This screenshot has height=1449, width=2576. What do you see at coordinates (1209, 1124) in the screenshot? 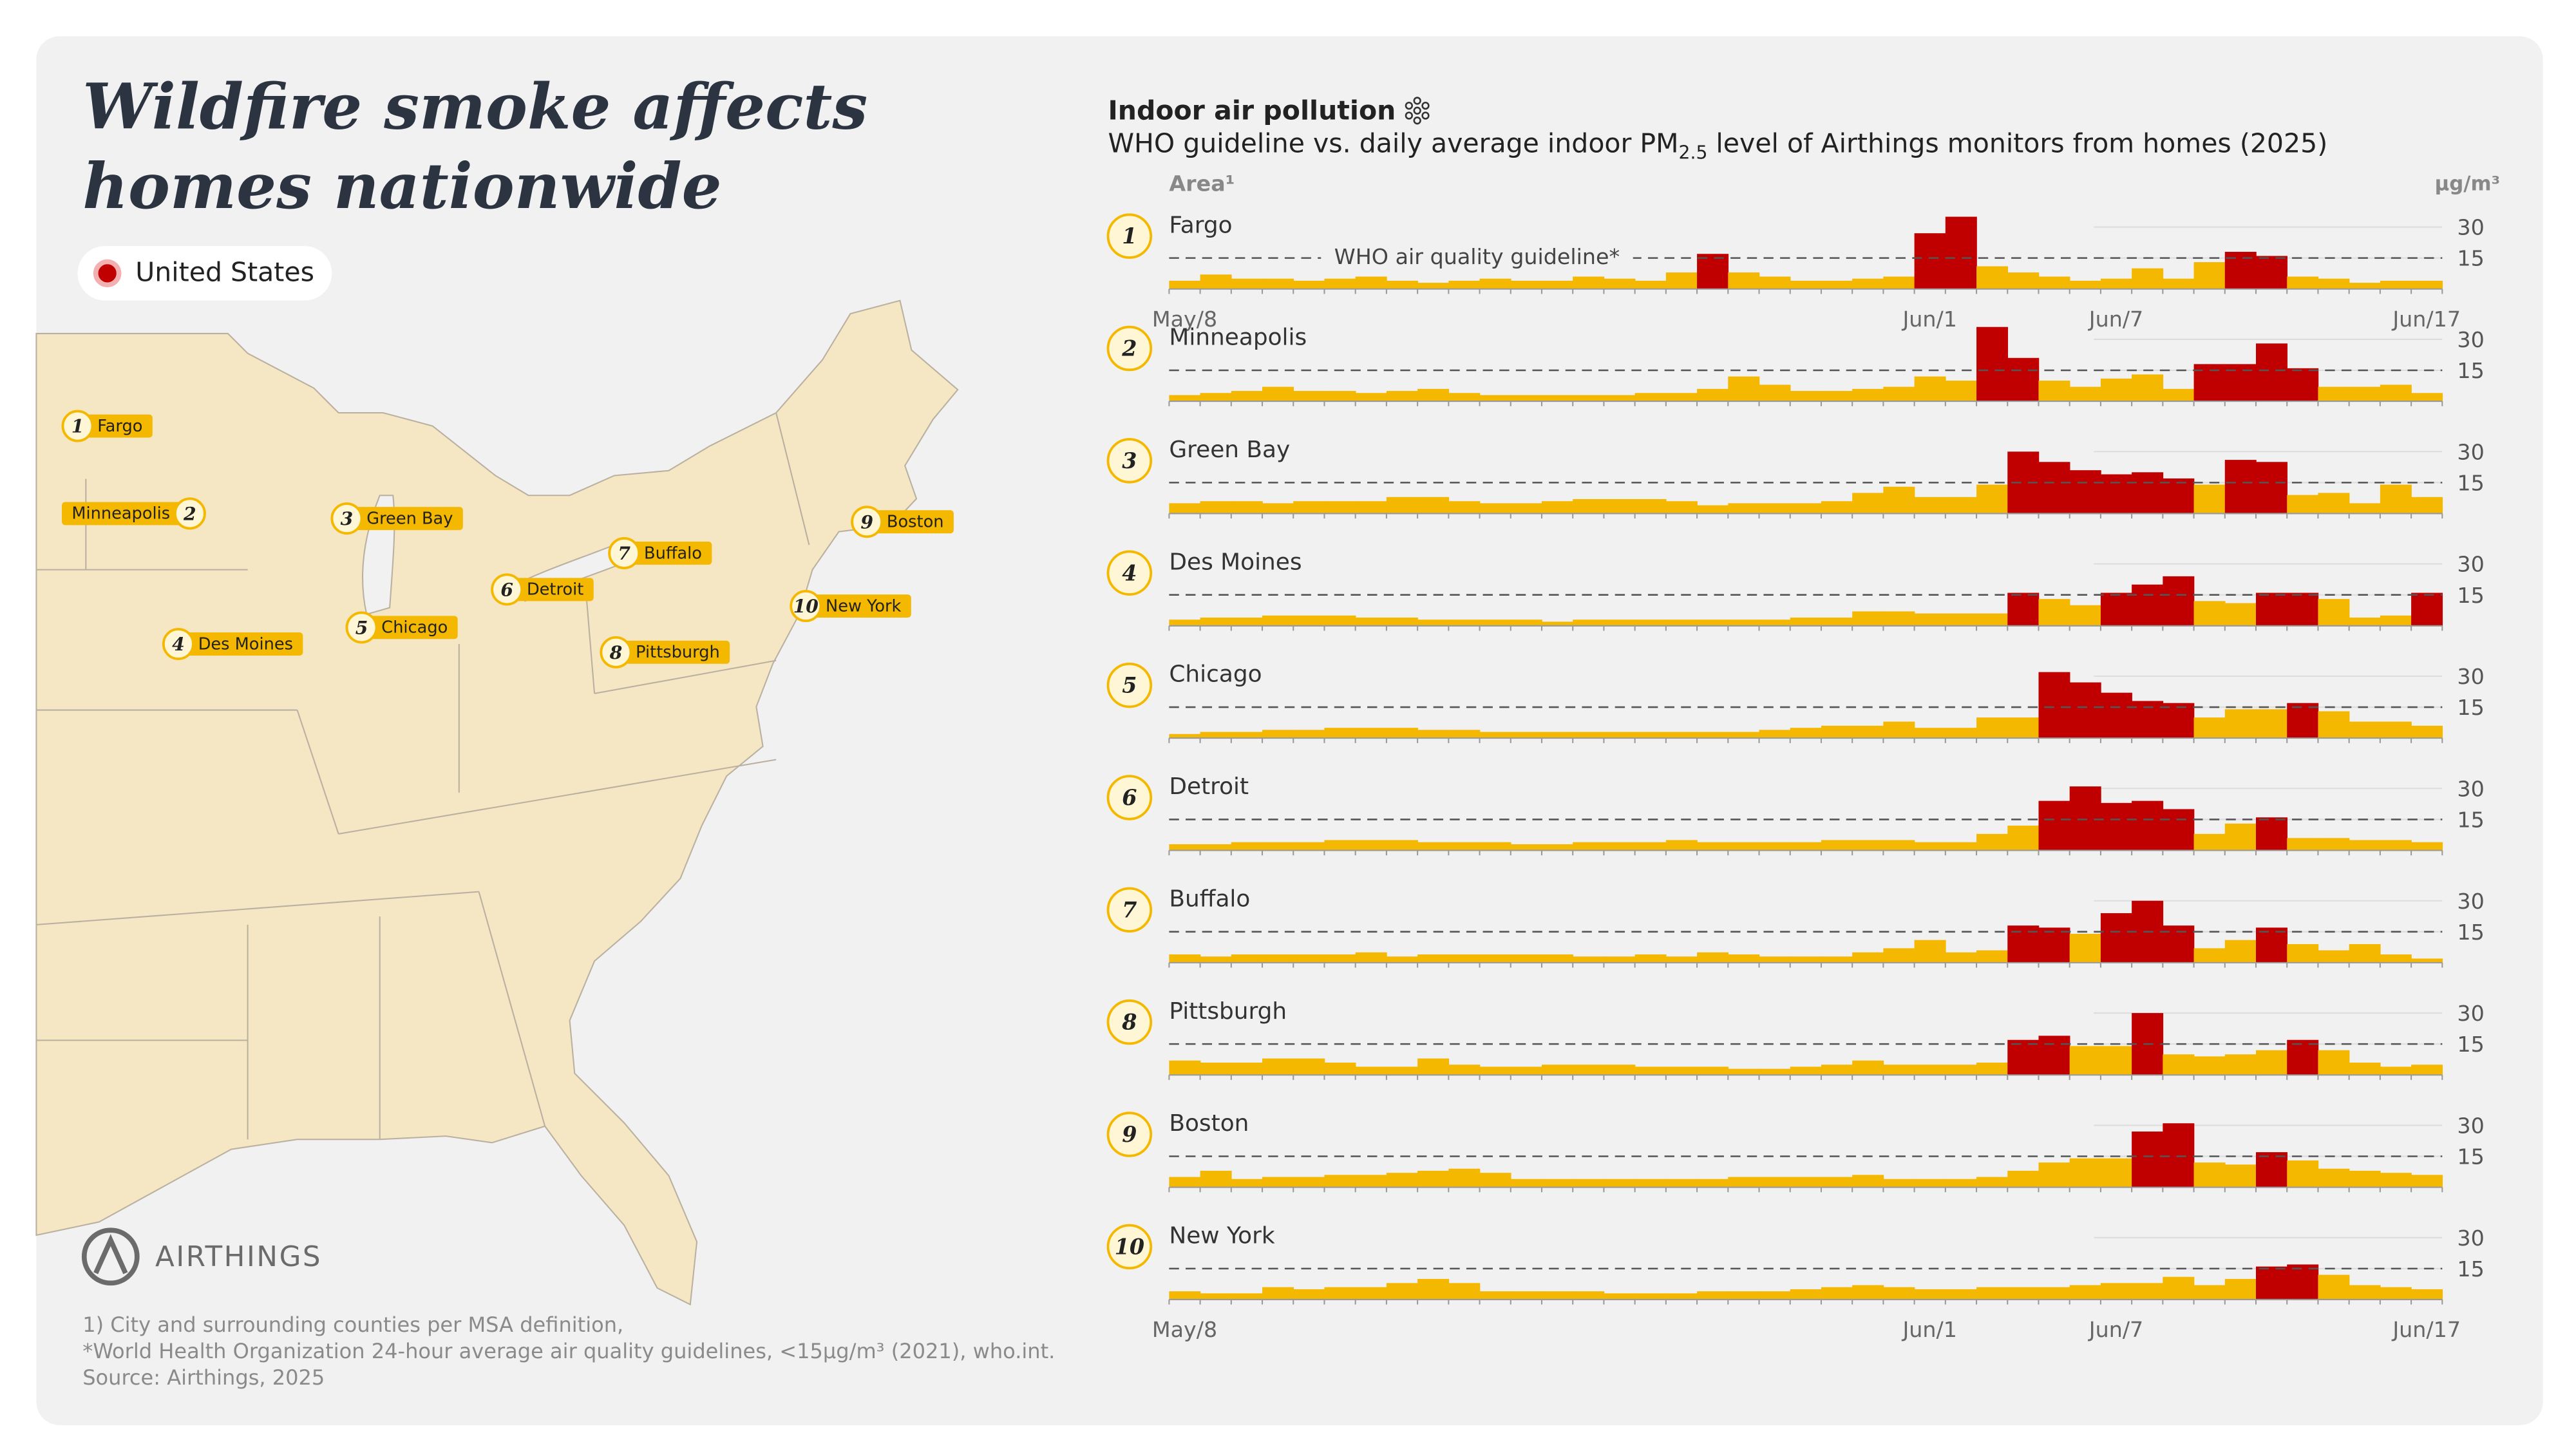
I see `chart-title: Boston` at bounding box center [1209, 1124].